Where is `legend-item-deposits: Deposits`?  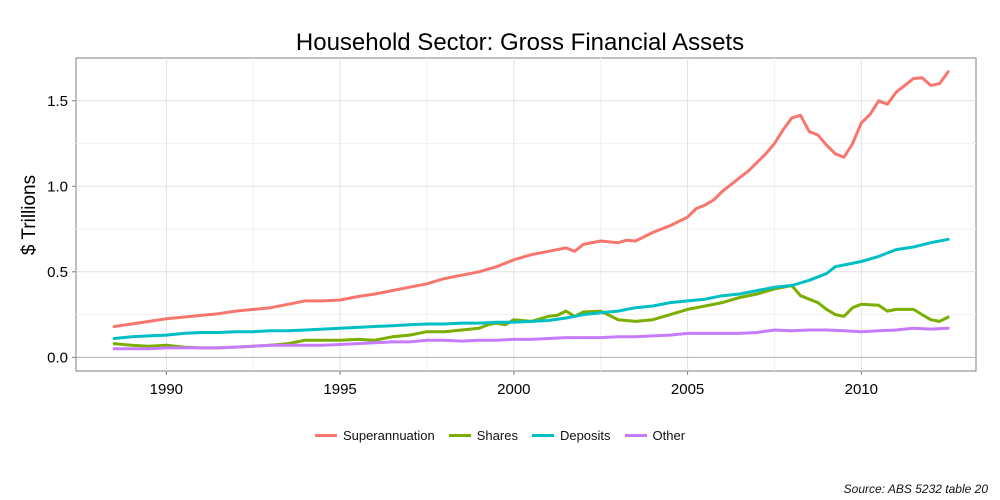 legend-item-deposits: Deposits is located at coordinates (571, 435).